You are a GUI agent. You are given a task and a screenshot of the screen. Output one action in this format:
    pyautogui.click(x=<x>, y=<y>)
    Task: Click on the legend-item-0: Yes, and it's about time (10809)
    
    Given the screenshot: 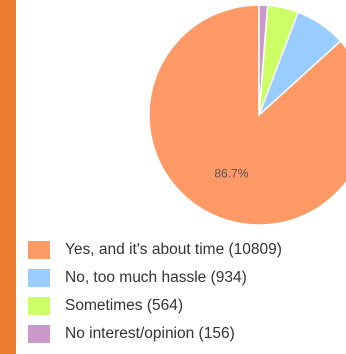 What is the action you would take?
    pyautogui.click(x=187, y=250)
    